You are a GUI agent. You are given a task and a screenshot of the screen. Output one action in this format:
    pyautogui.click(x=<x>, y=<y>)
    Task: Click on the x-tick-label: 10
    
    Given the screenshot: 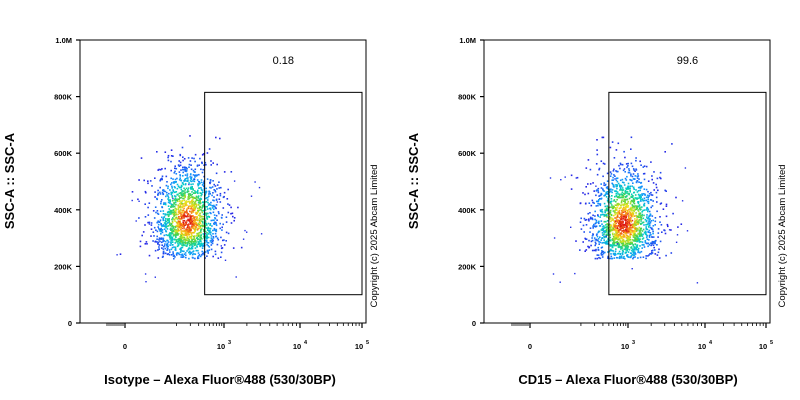 What is the action you would take?
    pyautogui.click(x=763, y=346)
    